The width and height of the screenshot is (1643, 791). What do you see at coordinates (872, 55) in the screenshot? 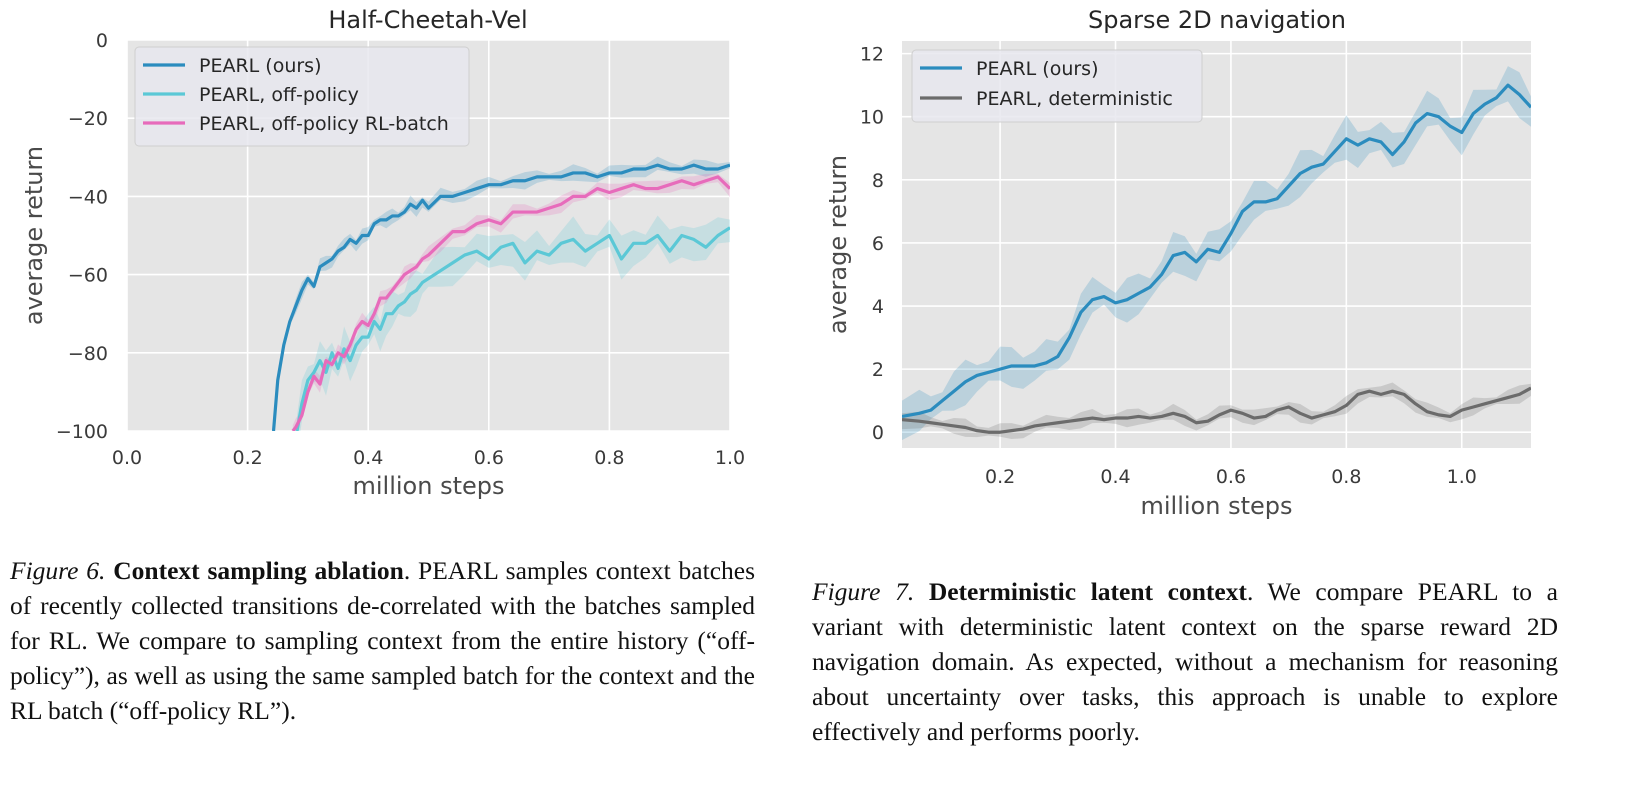
I see `y-tick-label: 12` at bounding box center [872, 55].